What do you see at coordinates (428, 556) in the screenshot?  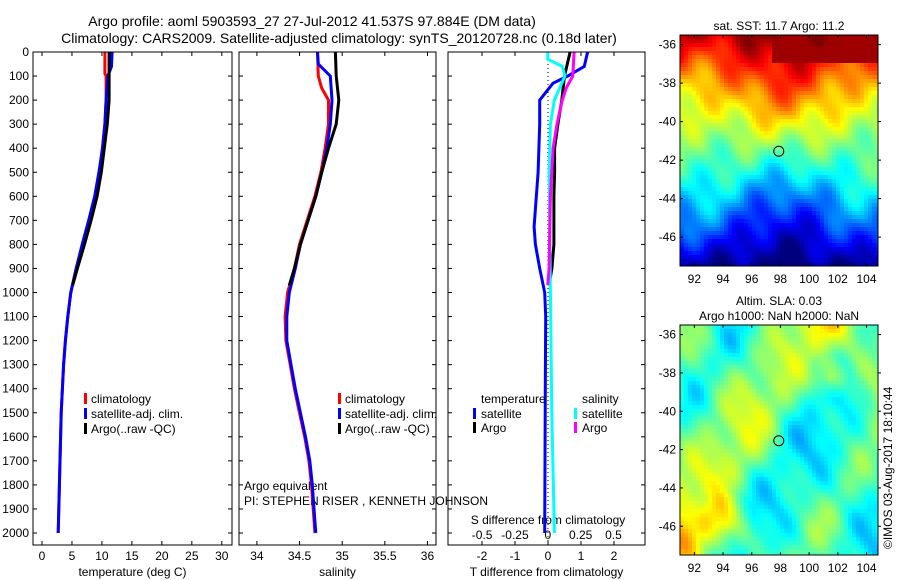 I see `x-tick-label: 36` at bounding box center [428, 556].